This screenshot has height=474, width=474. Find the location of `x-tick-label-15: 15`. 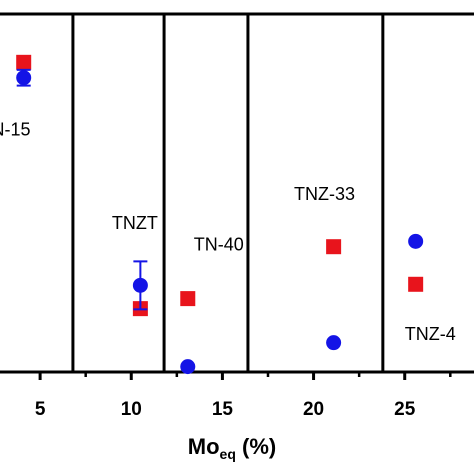

x-tick-label-15: 15 is located at coordinates (223, 409).